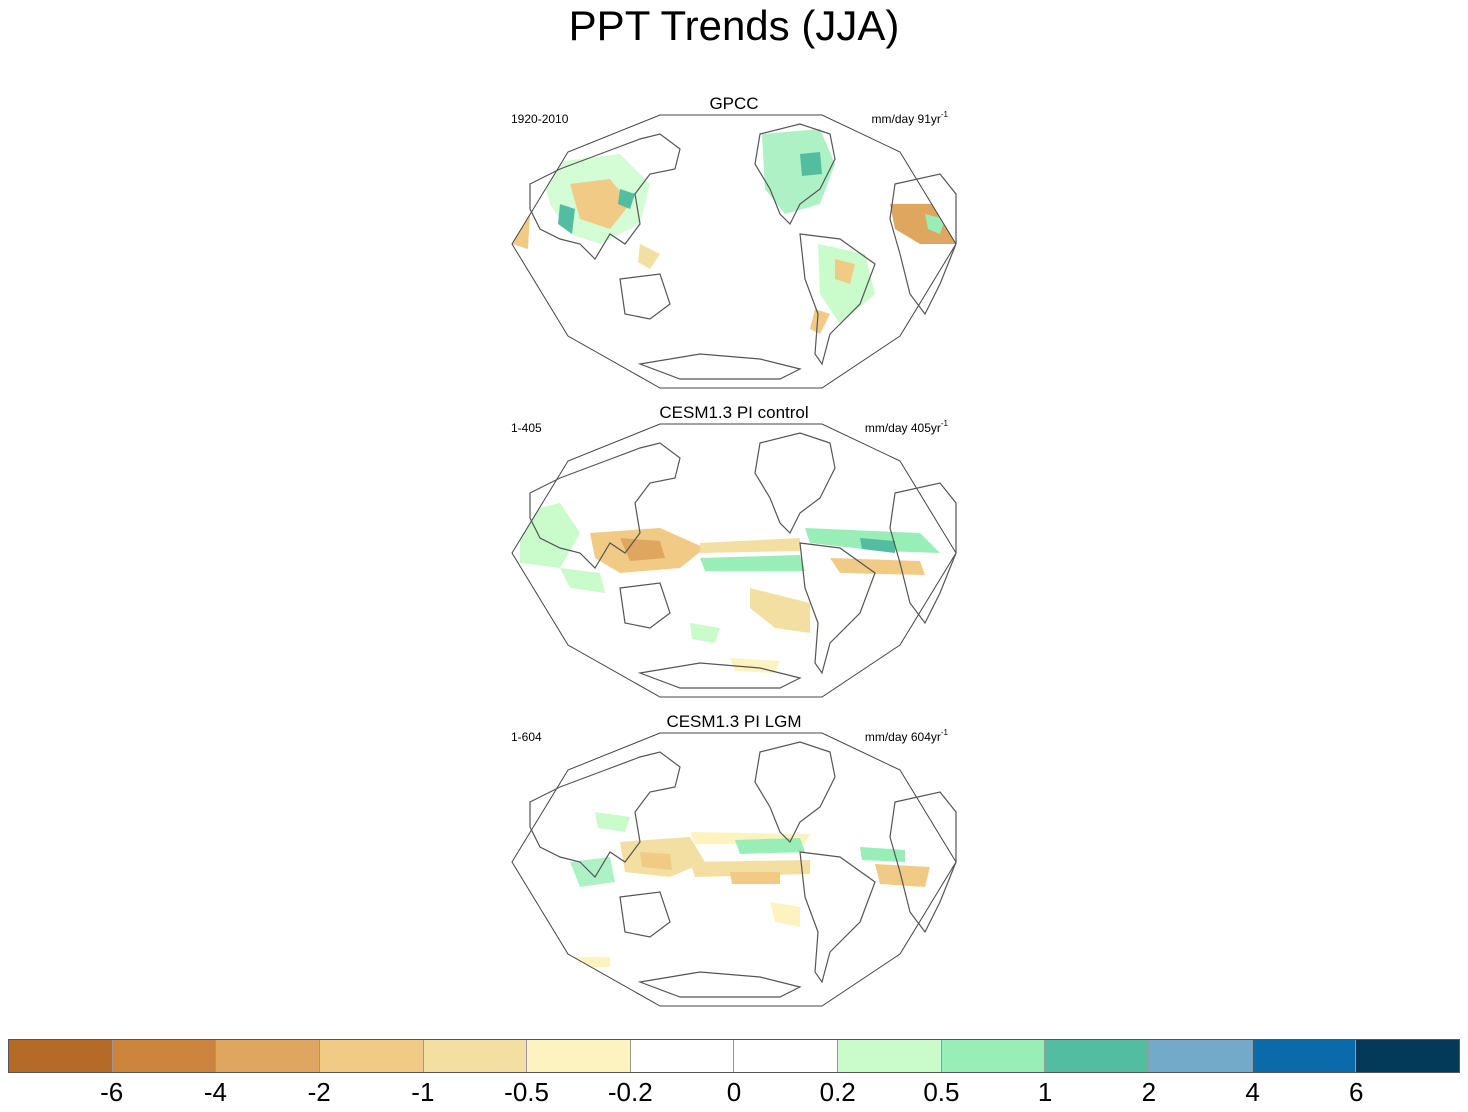 The image size is (1468, 1112). What do you see at coordinates (906, 736) in the screenshot?
I see `units-label: mm/day 604yr-1` at bounding box center [906, 736].